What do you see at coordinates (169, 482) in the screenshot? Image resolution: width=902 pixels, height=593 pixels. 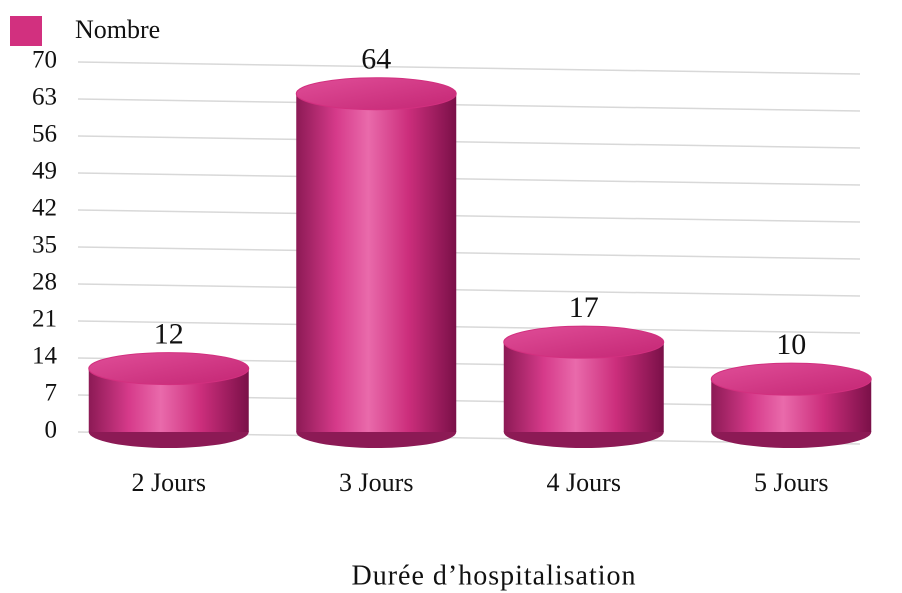 I see `x-tick-label: 2 Jours` at bounding box center [169, 482].